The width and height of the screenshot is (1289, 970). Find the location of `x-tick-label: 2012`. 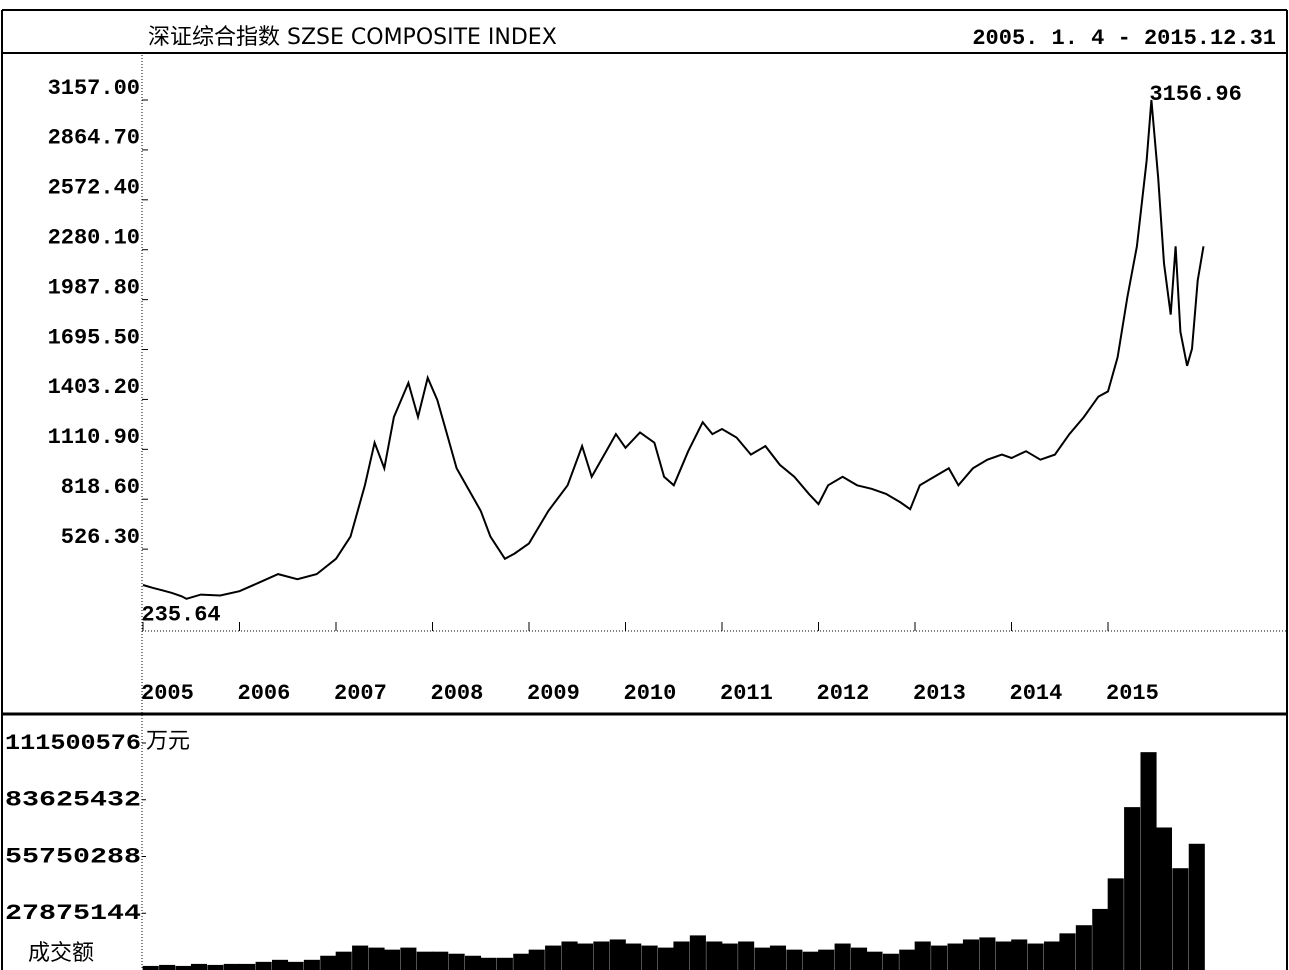

x-tick-label: 2012 is located at coordinates (843, 693).